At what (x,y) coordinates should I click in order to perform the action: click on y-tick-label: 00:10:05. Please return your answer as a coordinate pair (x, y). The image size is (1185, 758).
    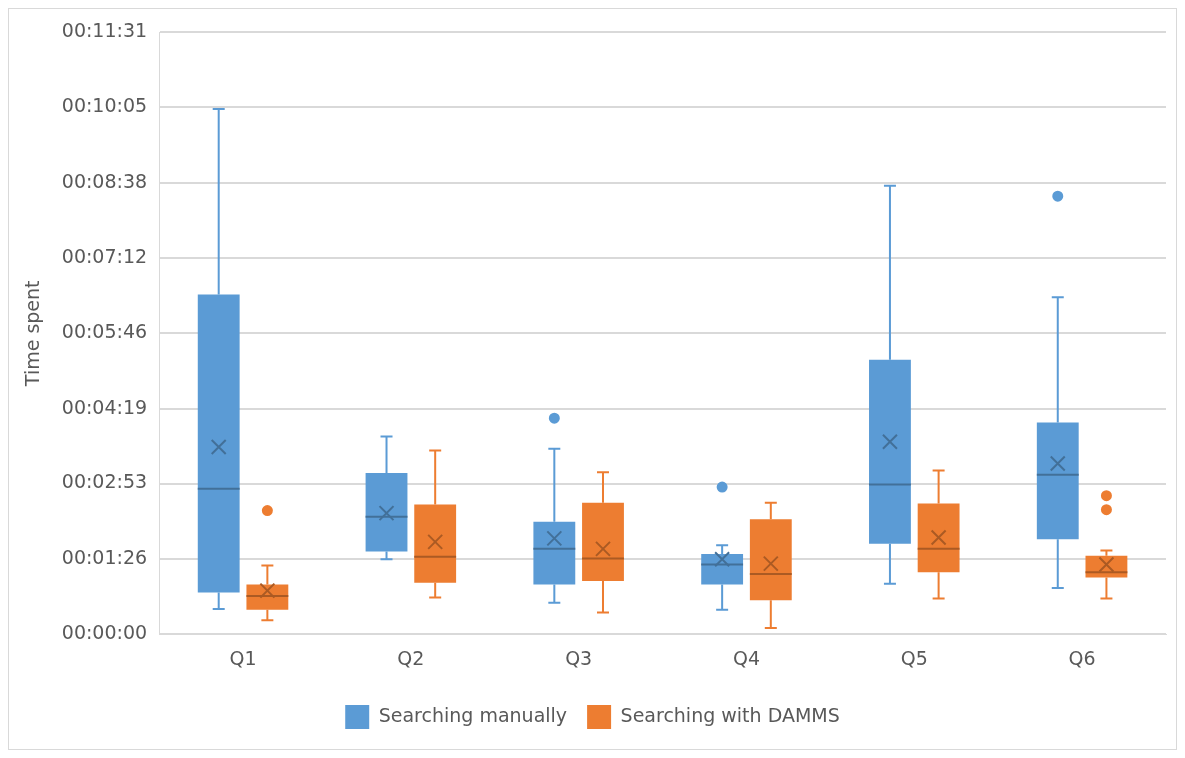
    Looking at the image, I should click on (104, 105).